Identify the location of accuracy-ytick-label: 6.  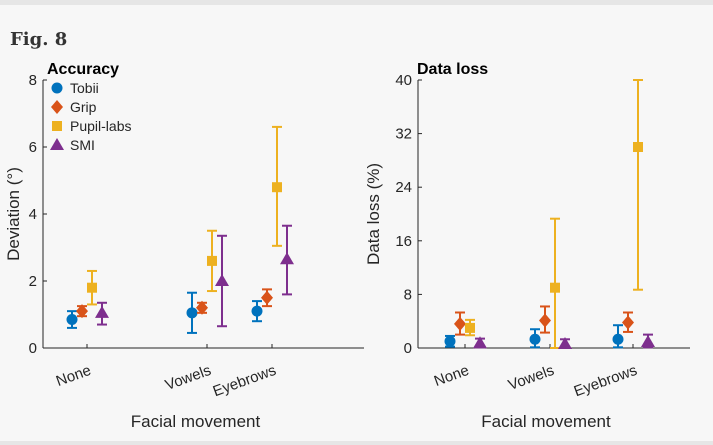
(33, 147).